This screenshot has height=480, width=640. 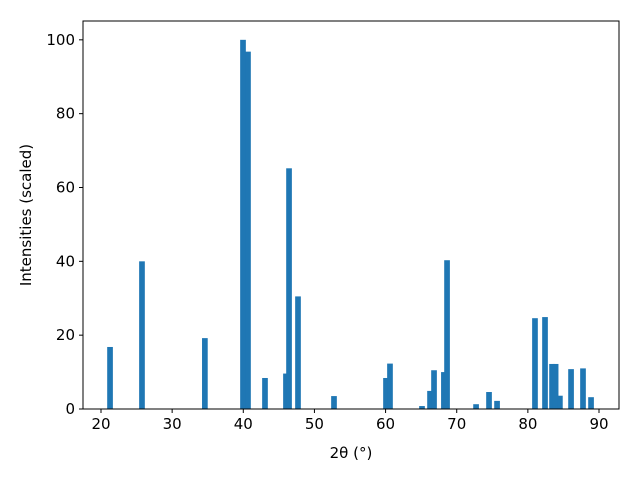 What do you see at coordinates (385, 424) in the screenshot?
I see `x-tick-label: 60` at bounding box center [385, 424].